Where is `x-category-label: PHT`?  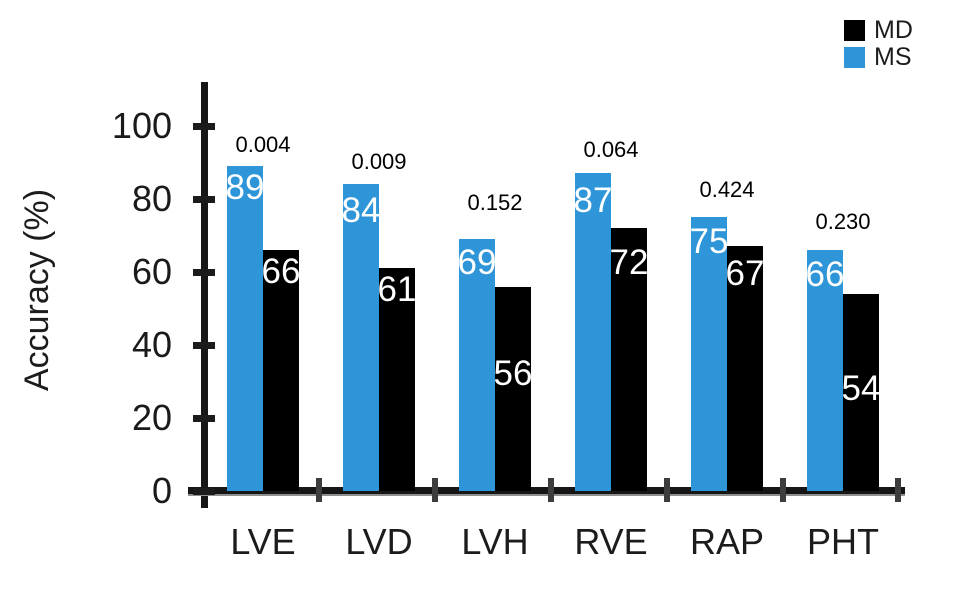
x-category-label: PHT is located at coordinates (843, 541).